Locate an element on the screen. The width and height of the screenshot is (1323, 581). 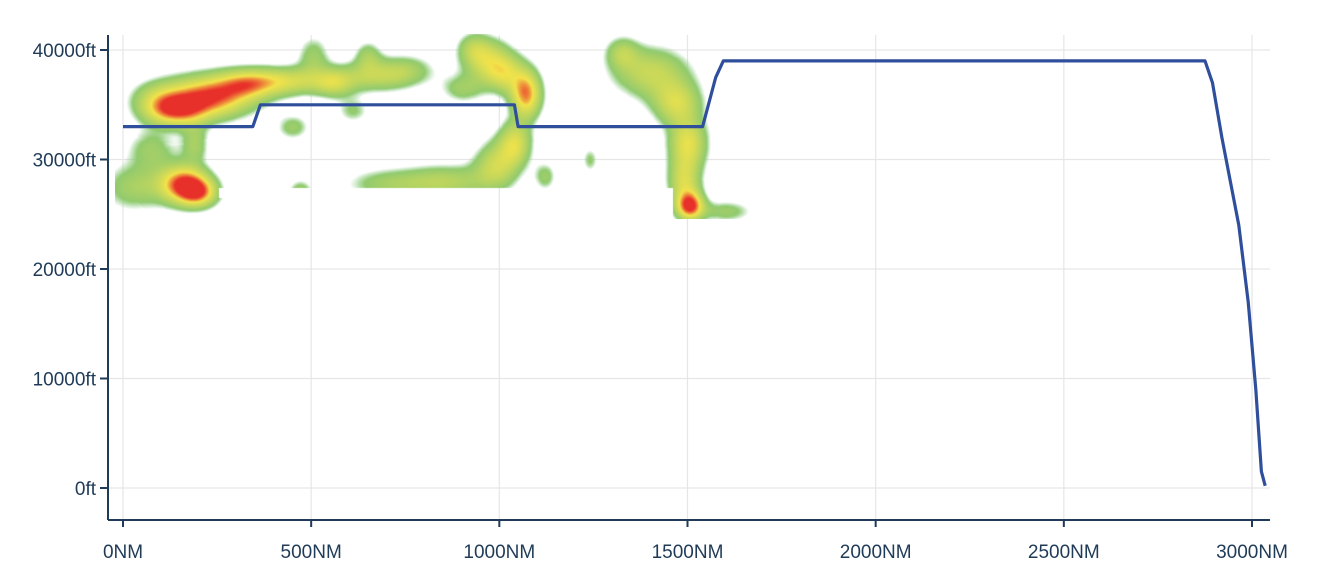
y-tick-label: 30000ft is located at coordinates (65, 161).